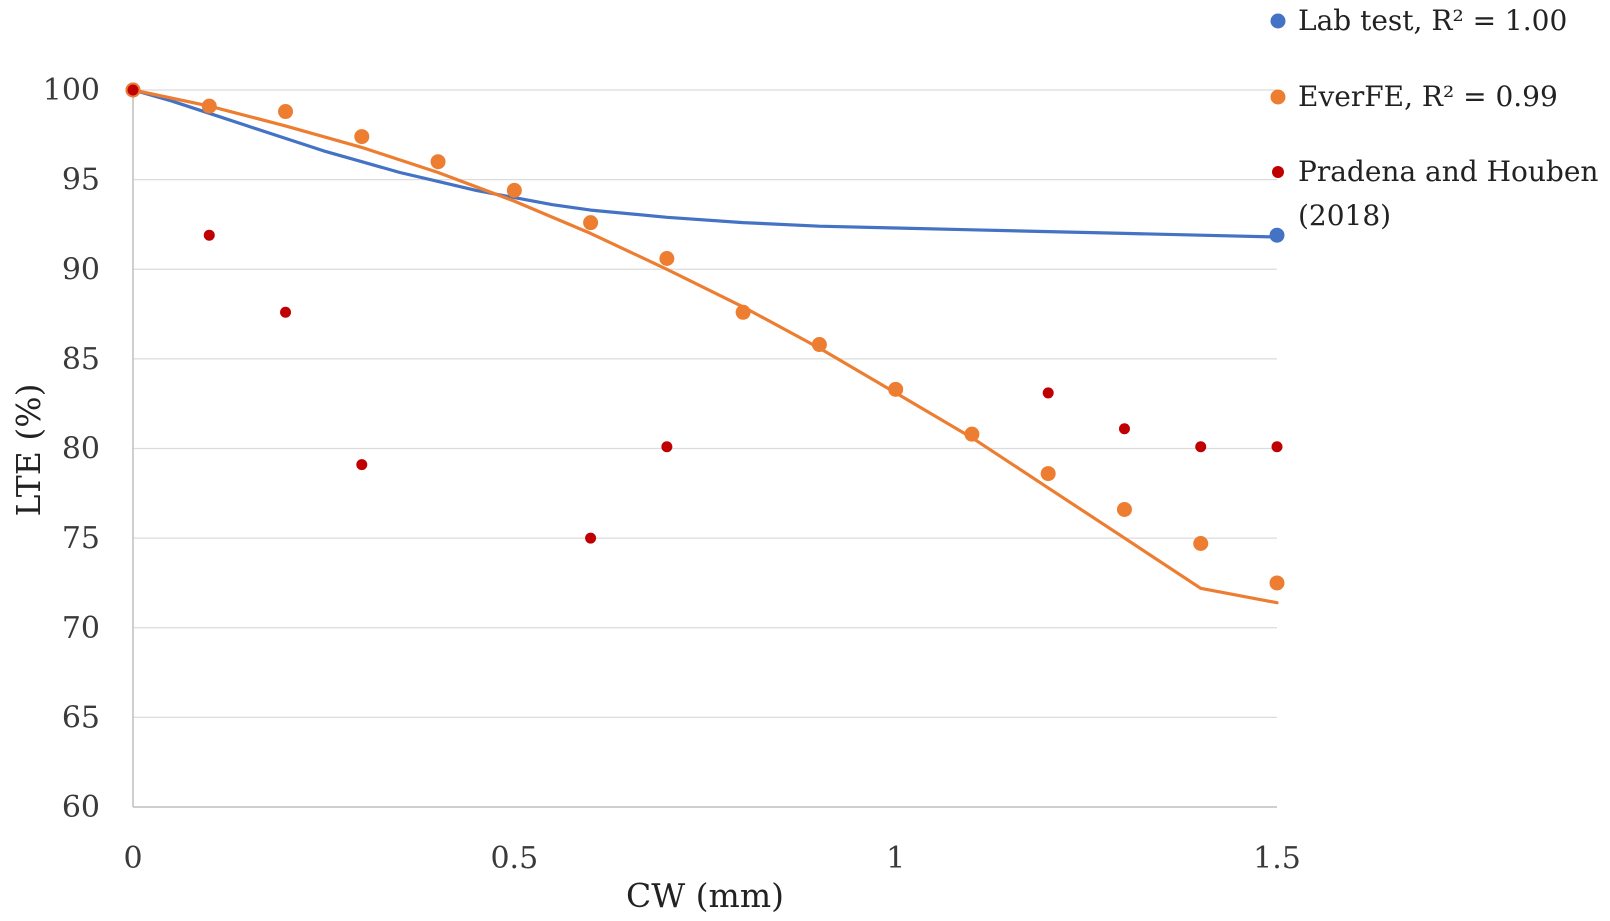  I want to click on legend-label-2: (2018), so click(1344, 215).